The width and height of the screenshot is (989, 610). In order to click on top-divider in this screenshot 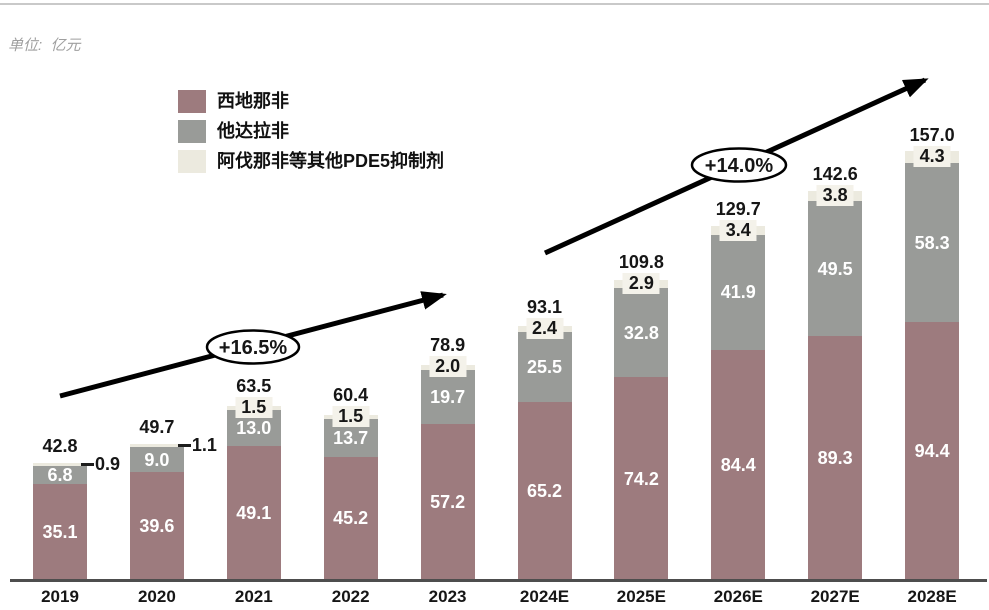, I will do `click(494, 4)`.